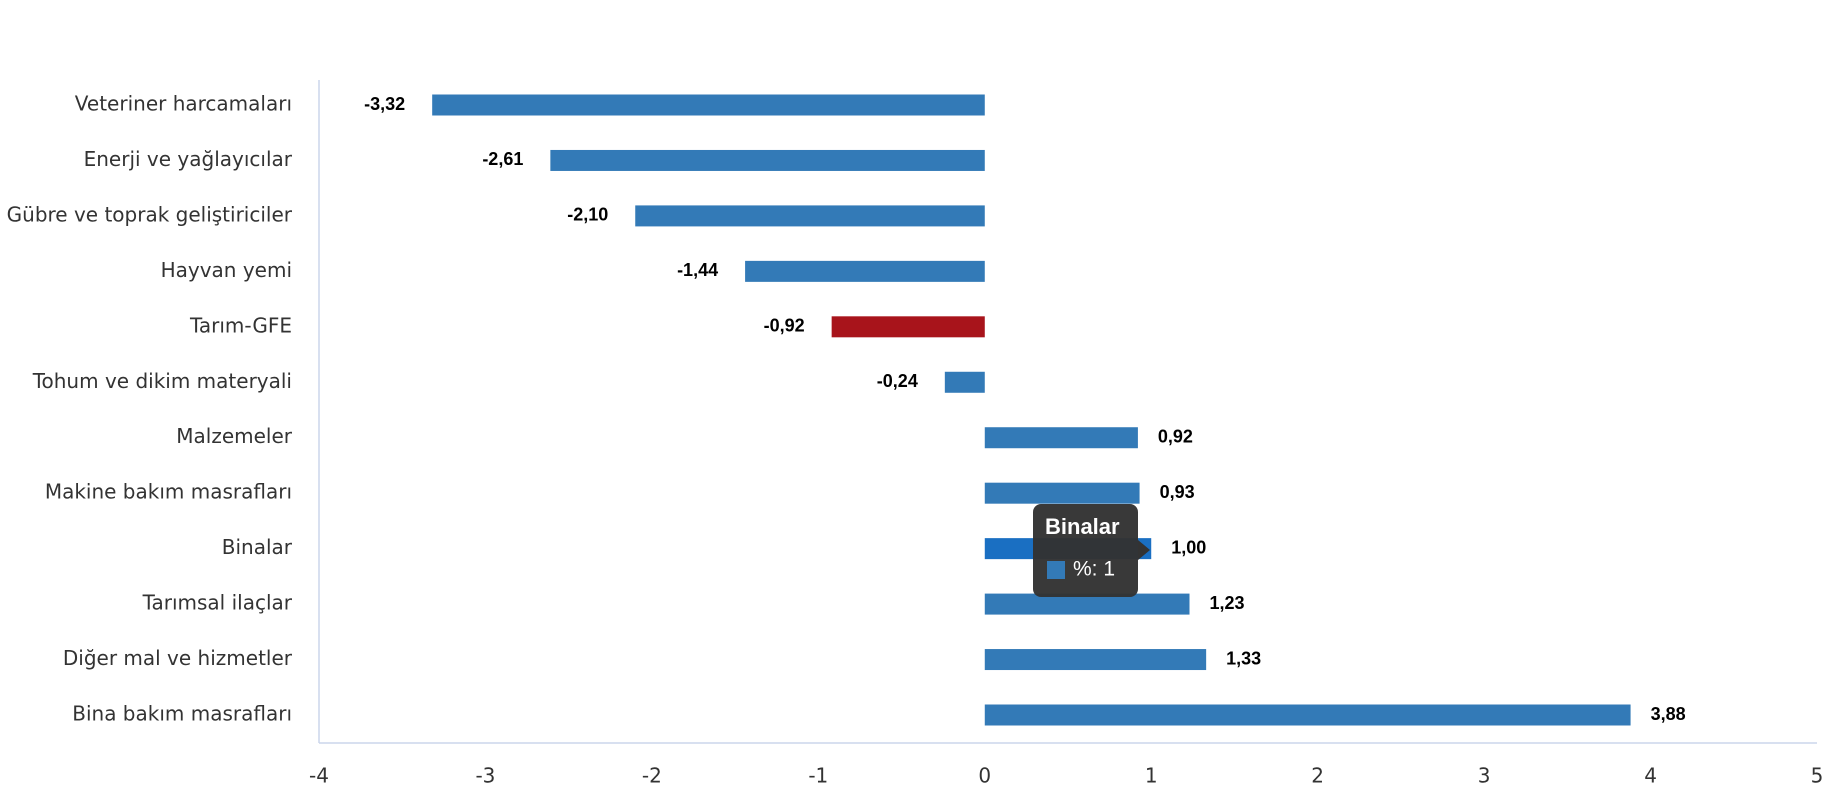  Describe the element at coordinates (188, 159) in the screenshot. I see `category-label: Enerji ve yağlayıcılar` at that location.